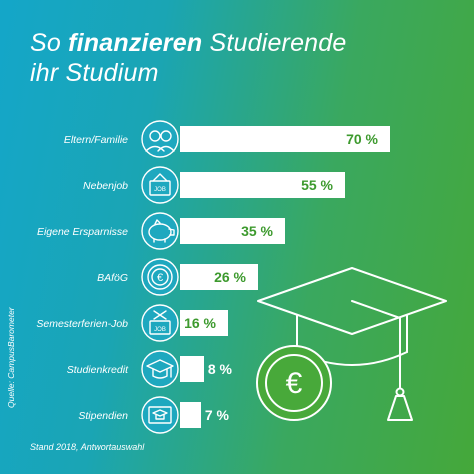  I want to click on footnote: Stand 2018, Antwortauswahl, so click(87, 447).